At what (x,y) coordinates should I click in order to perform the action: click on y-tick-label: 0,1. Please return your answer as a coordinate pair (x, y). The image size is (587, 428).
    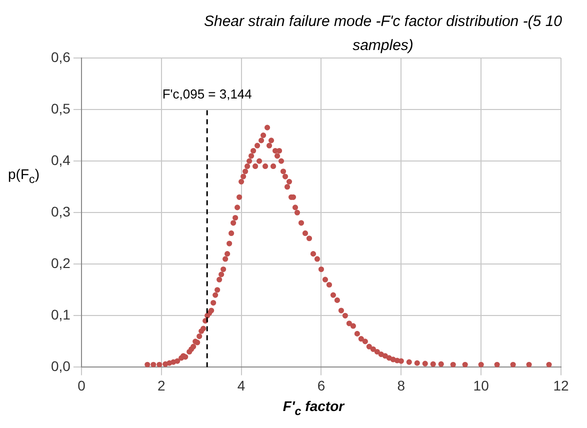
    Looking at the image, I should click on (60, 314).